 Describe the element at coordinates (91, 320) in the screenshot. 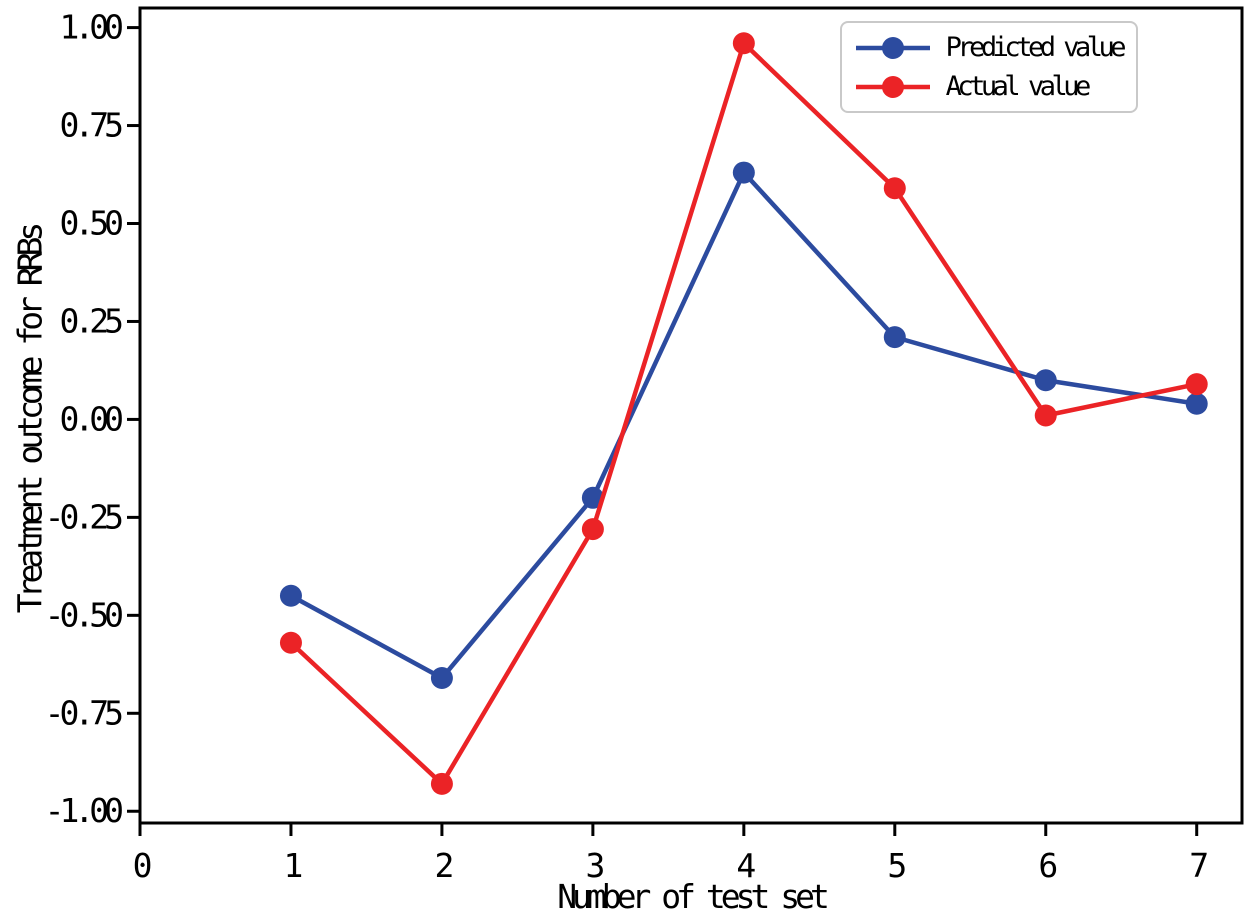

I see `y-tick-label: 0.25` at that location.